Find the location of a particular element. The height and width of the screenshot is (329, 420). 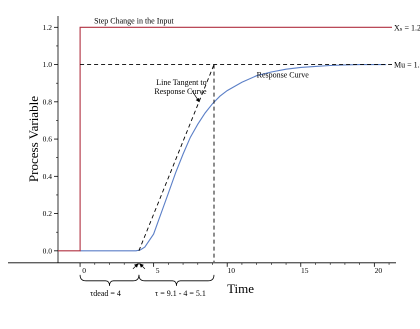

tangent-leader-arrow is located at coordinates (195, 96).